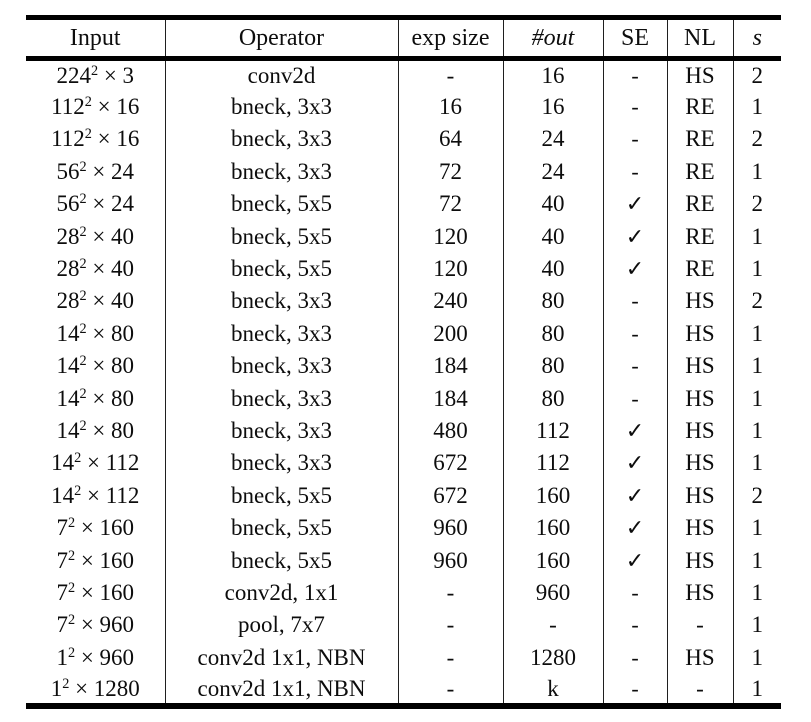 The width and height of the screenshot is (811, 722). What do you see at coordinates (756, 301) in the screenshot?
I see `cell-stride: 2` at bounding box center [756, 301].